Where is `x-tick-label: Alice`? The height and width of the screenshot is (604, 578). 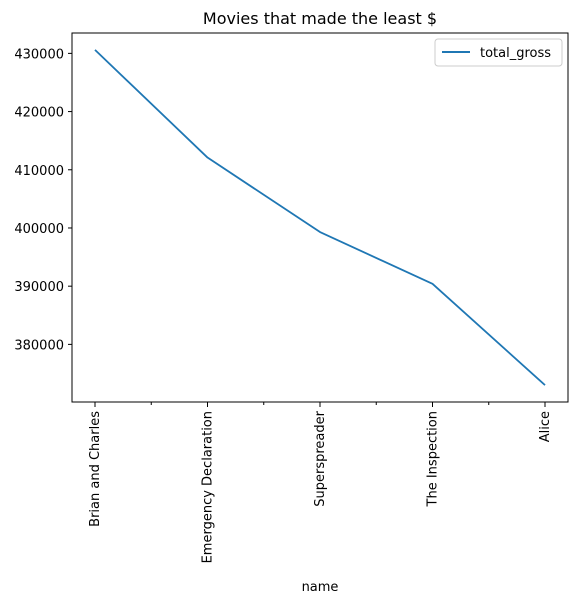 x-tick-label: Alice is located at coordinates (545, 426).